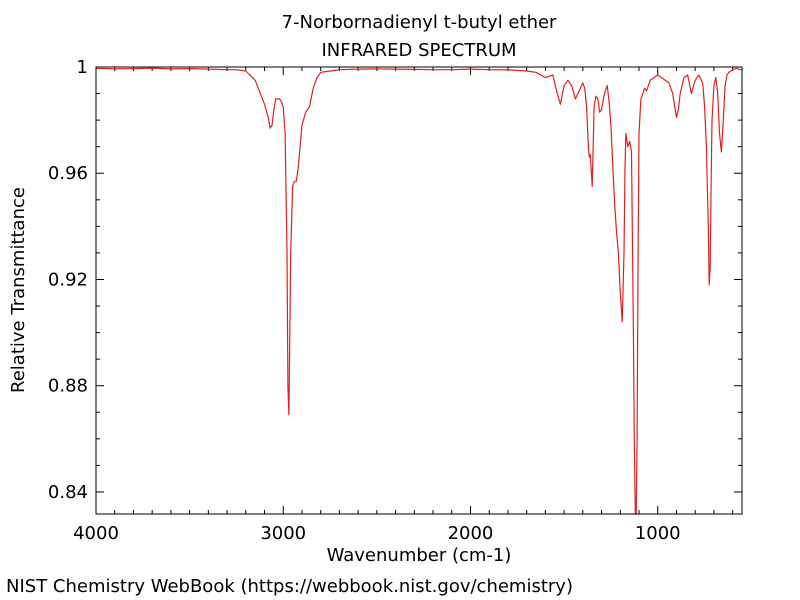 The width and height of the screenshot is (800, 600). What do you see at coordinates (418, 50) in the screenshot?
I see `chart-subtitle: INFRARED SPECTRUM` at bounding box center [418, 50].